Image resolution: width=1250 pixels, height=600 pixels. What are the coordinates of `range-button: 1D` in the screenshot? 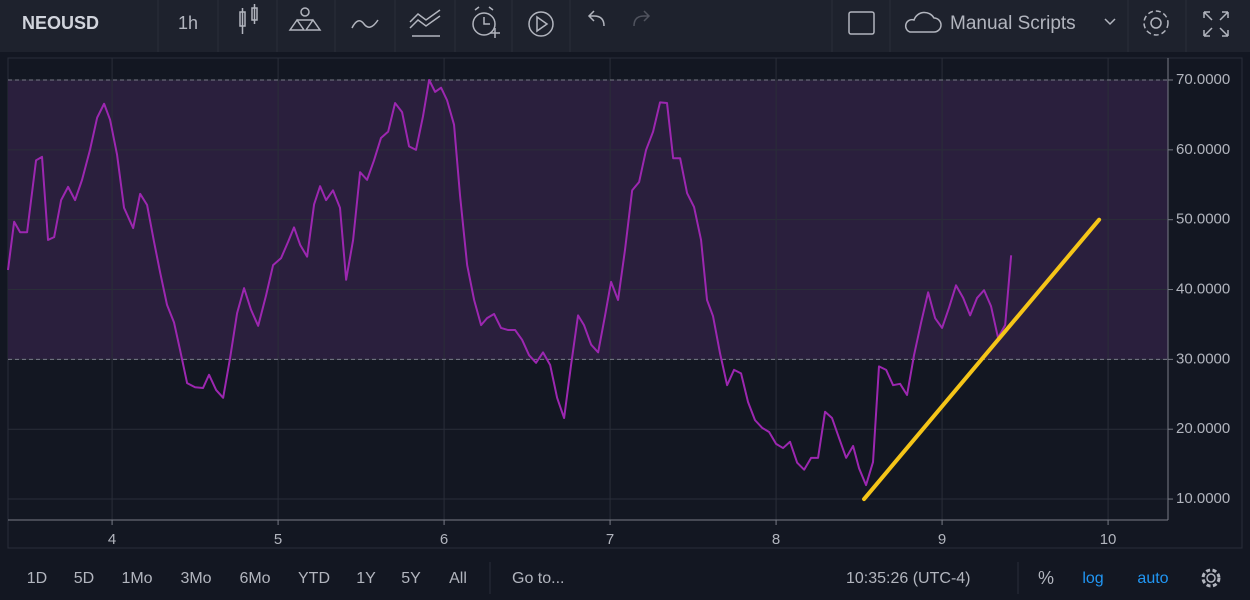 It's located at (37, 578).